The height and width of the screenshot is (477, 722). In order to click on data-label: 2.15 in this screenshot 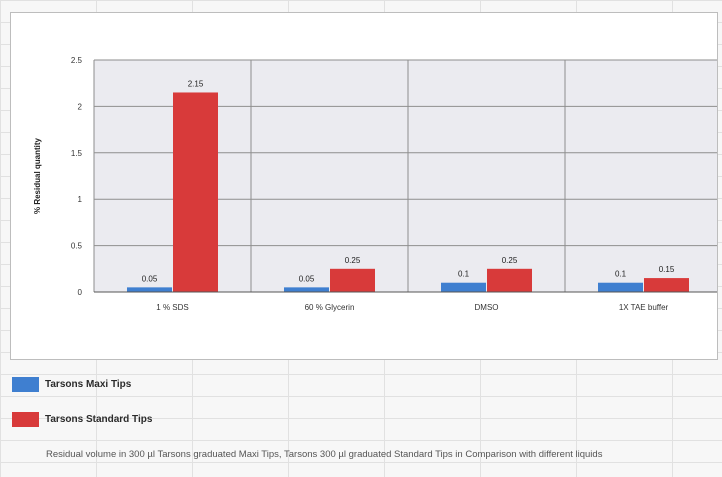, I will do `click(196, 83)`.